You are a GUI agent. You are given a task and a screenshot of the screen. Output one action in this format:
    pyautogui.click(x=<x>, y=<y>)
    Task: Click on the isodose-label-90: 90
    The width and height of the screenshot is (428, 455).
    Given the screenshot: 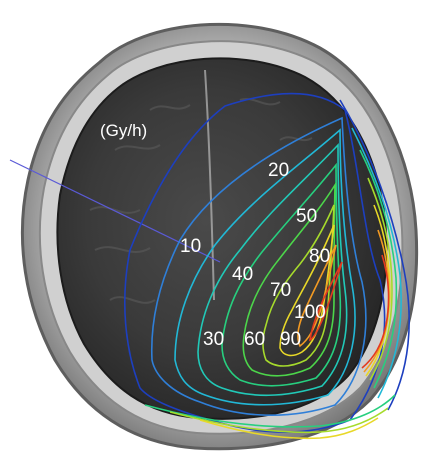 What is the action you would take?
    pyautogui.click(x=290, y=339)
    